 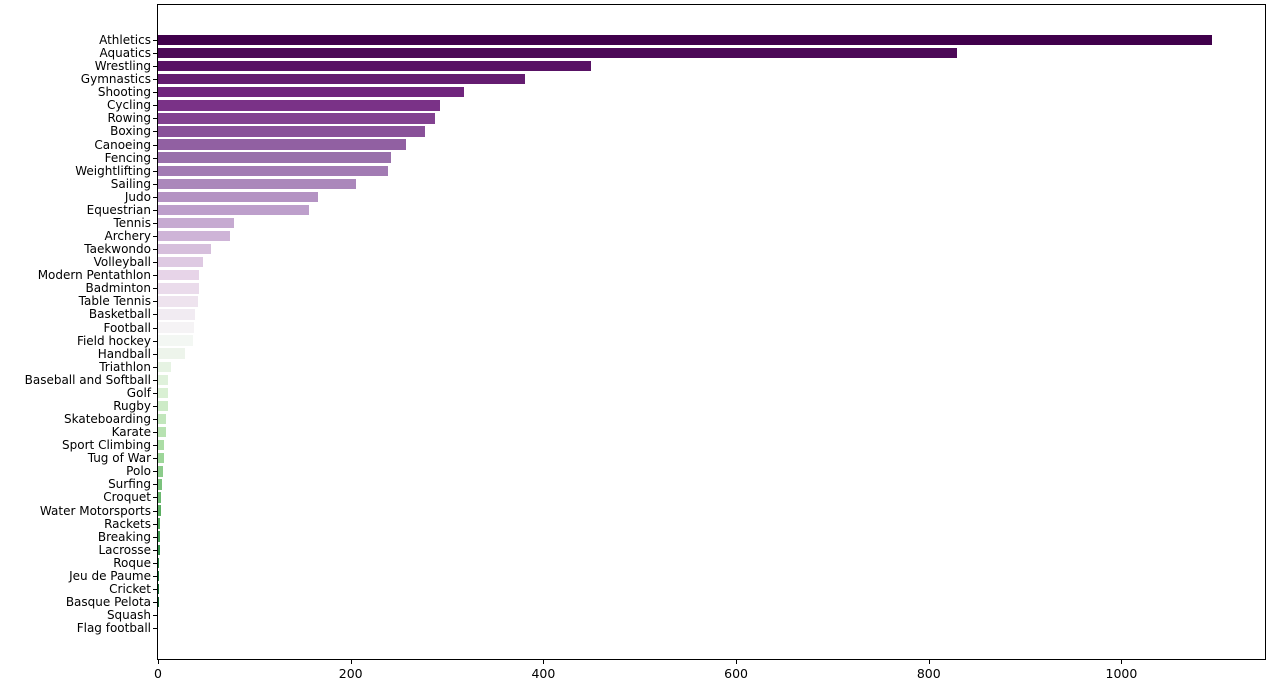 I want to click on category-label: Archery, so click(x=128, y=236).